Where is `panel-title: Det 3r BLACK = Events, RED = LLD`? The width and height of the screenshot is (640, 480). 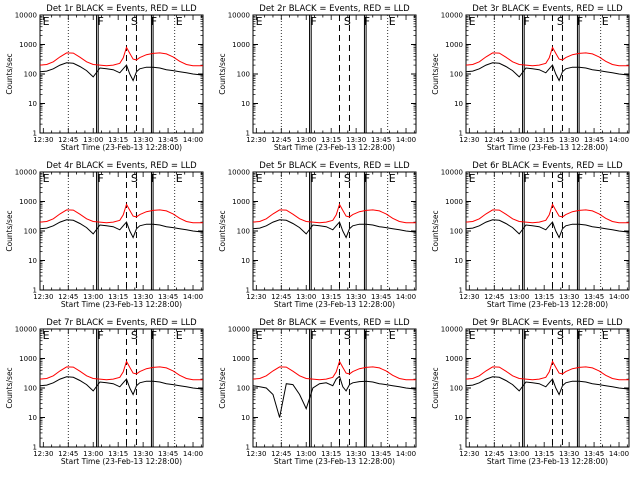 panel-title: Det 3r BLACK = Events, RED = LLD is located at coordinates (547, 9).